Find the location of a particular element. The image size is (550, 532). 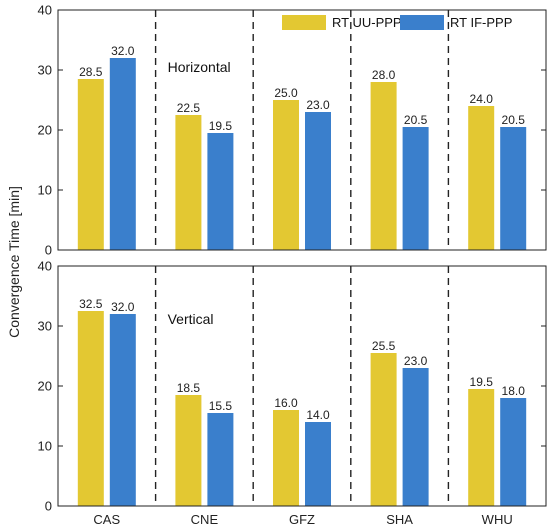

data-label: 14.0 is located at coordinates (318, 415).